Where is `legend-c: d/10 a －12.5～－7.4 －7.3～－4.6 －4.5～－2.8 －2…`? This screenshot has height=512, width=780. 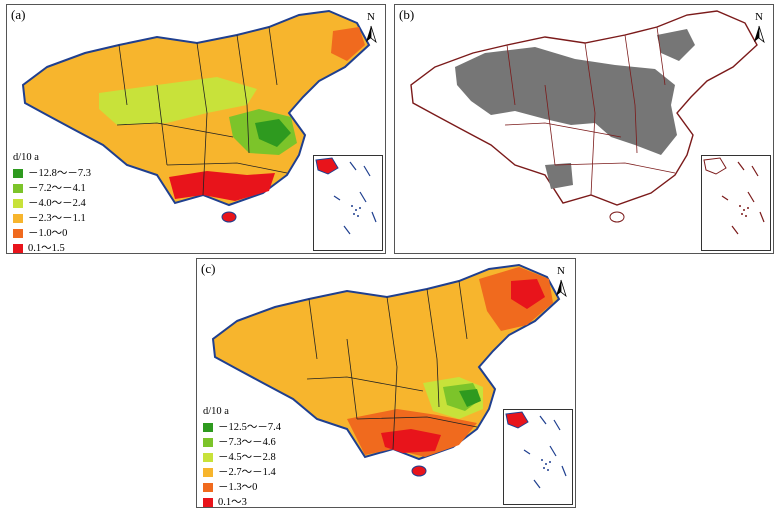
legend-c: d/10 a －12.5～－7.4 －7.3～－4.6 －4.5～－2.8 －2… is located at coordinates (242, 457).